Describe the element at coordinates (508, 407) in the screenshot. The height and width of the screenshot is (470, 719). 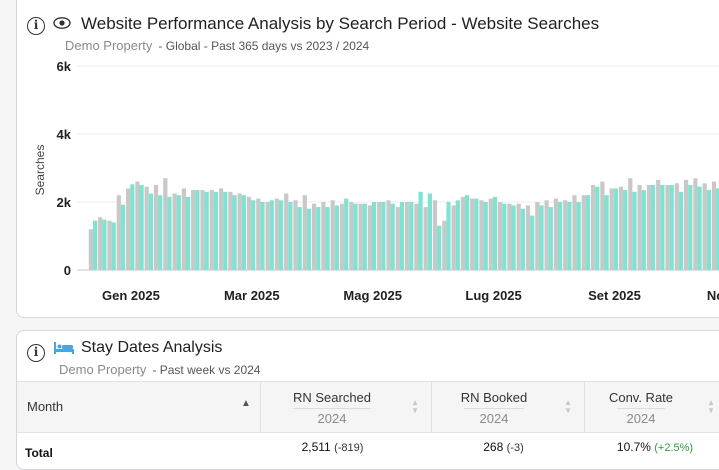
I see `column-rn-booked: RN Booked 2024 ▲ ▼` at that location.